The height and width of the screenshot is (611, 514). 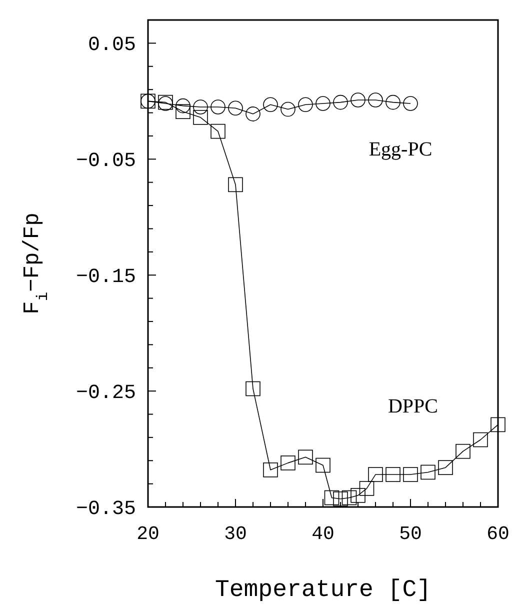 What do you see at coordinates (400, 149) in the screenshot?
I see `series-label: Egg-PC` at bounding box center [400, 149].